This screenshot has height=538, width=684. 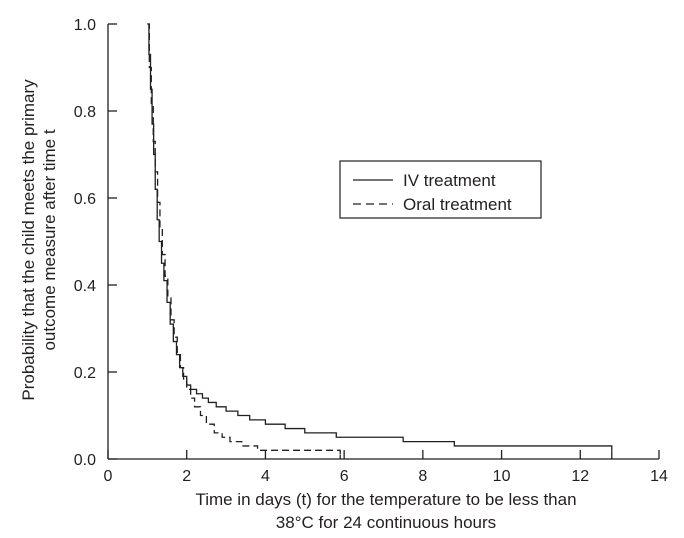 I want to click on y-tick-label: 0.6, so click(x=85, y=199).